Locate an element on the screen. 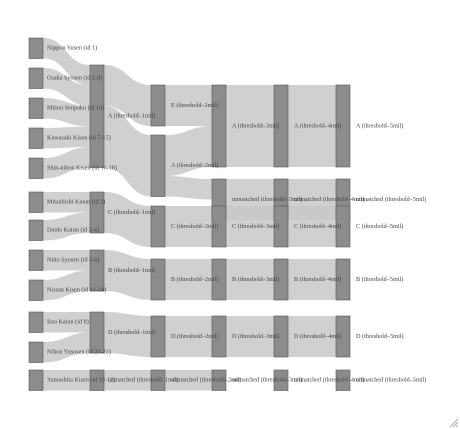 Image resolution: width=460 pixels, height=429 pixels. sankey-node-label: A (threshold–1mil) is located at coordinates (131, 116).